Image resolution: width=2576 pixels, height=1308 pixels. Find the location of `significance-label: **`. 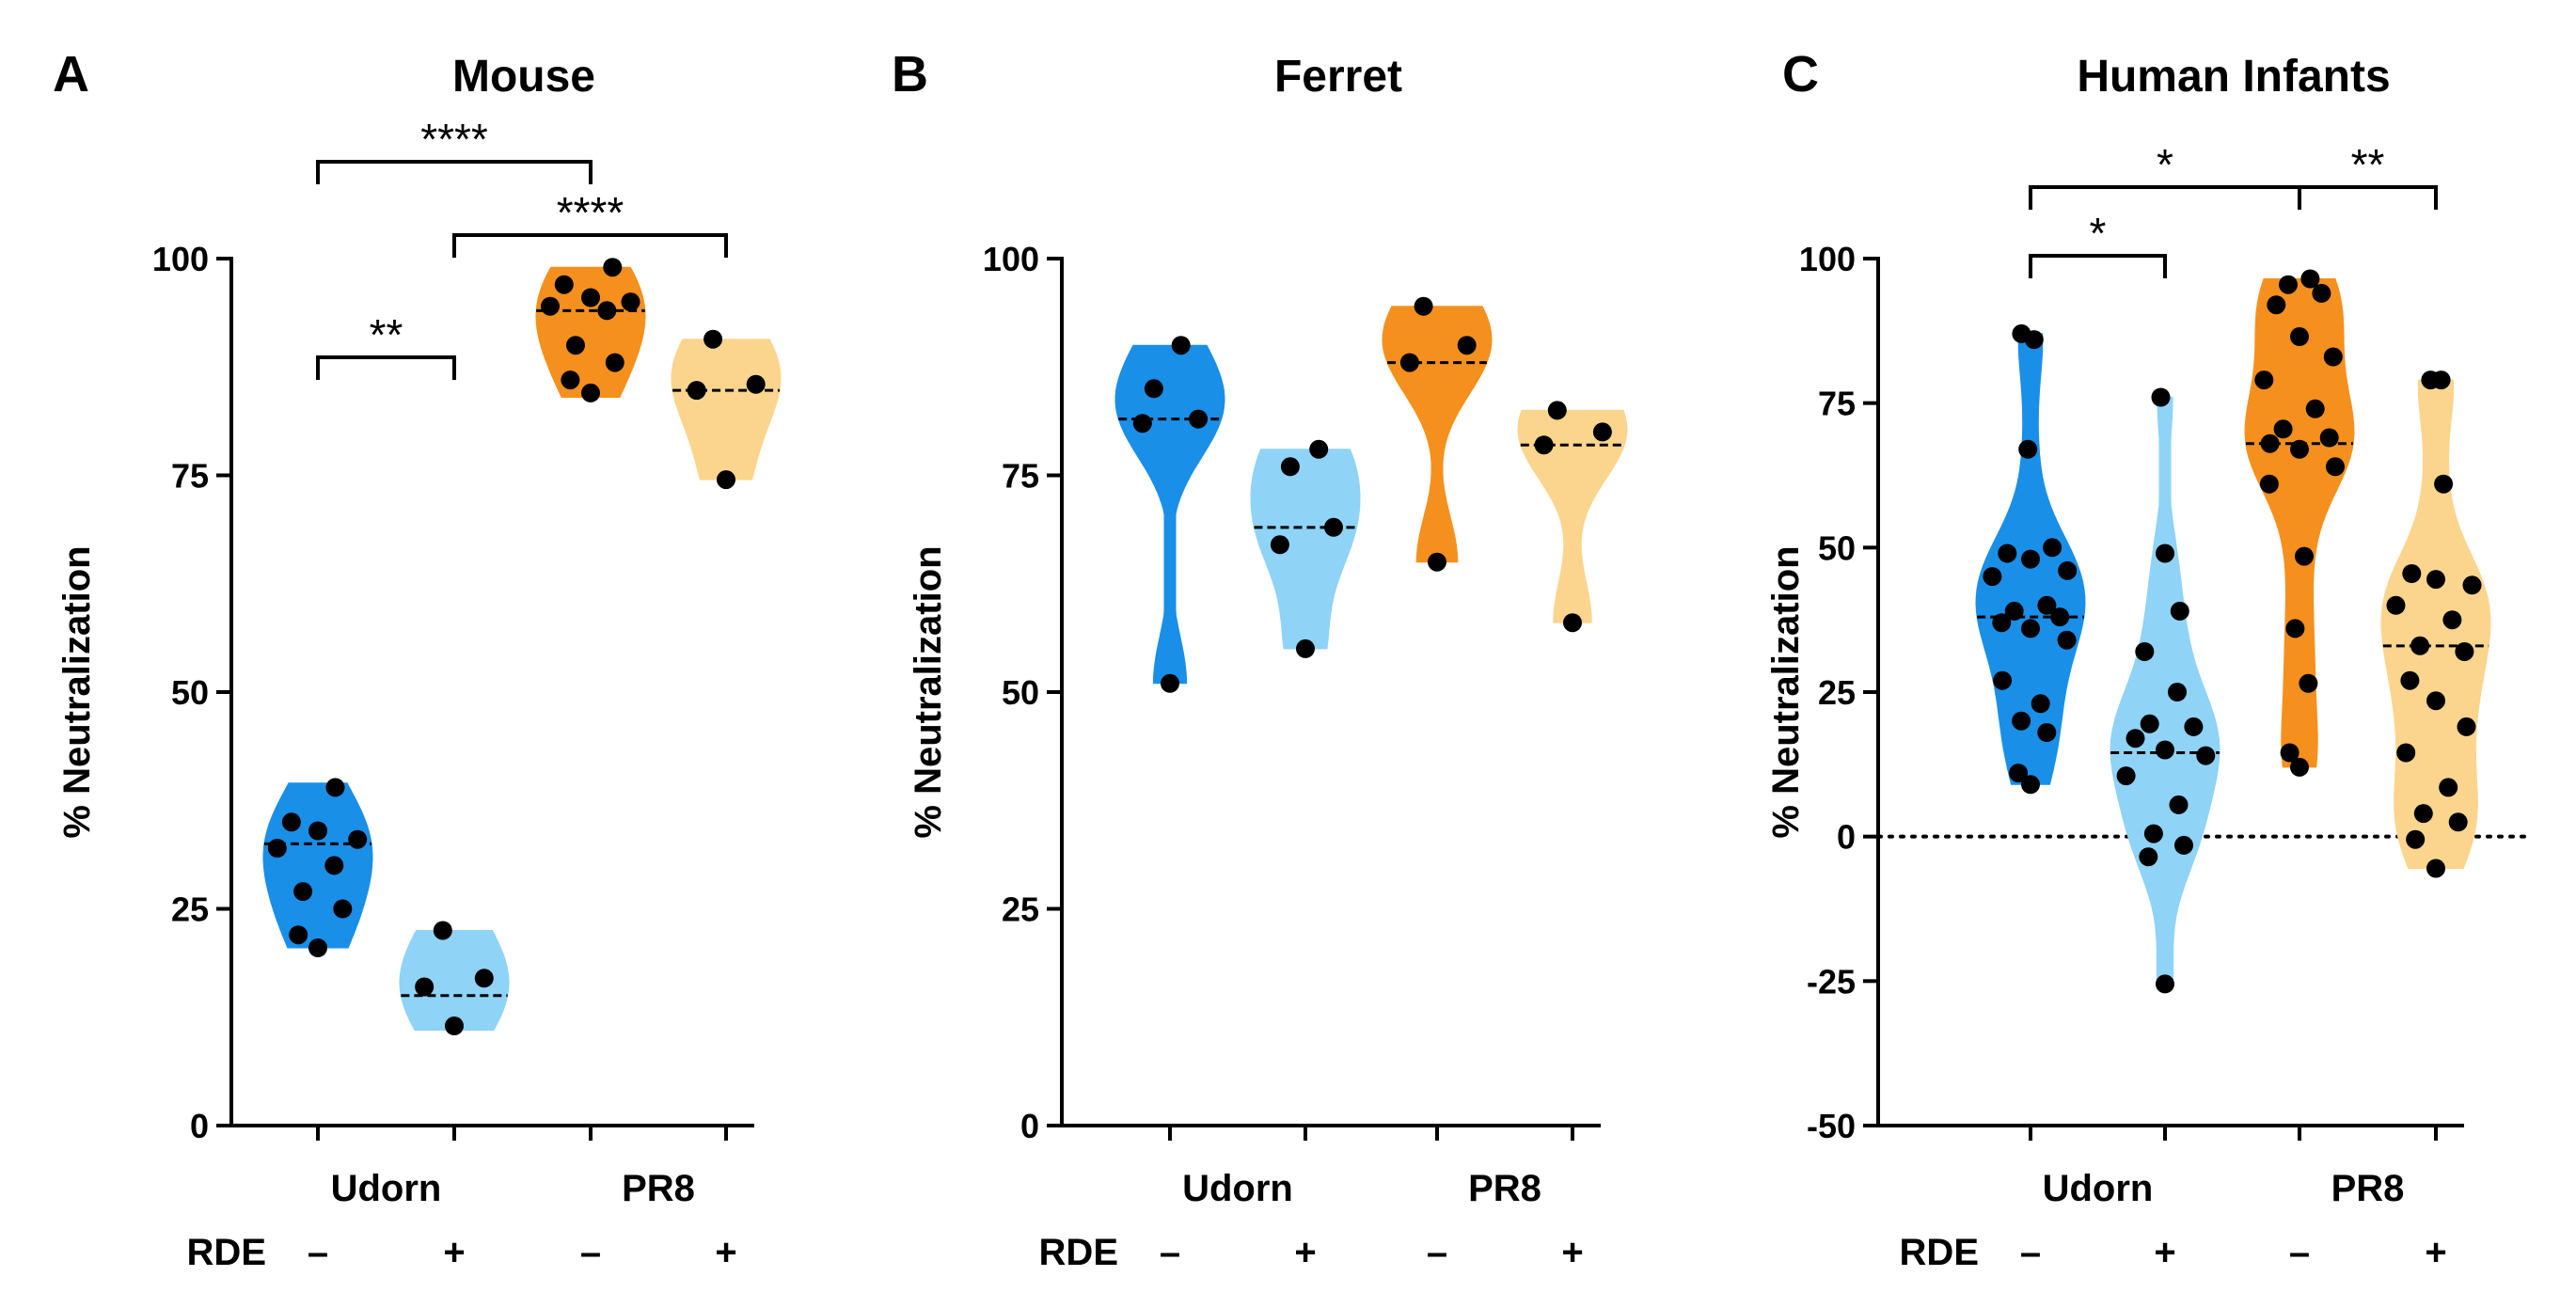

significance-label: ** is located at coordinates (386, 334).